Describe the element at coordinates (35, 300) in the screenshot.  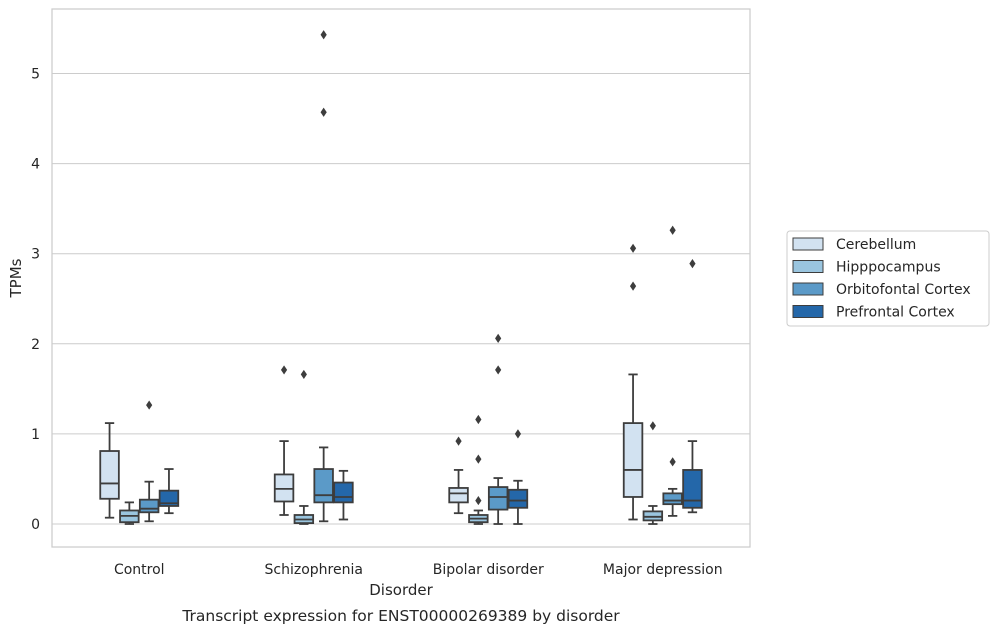
I see `y-axis-ticks: 0 1 2 3 4 5` at that location.